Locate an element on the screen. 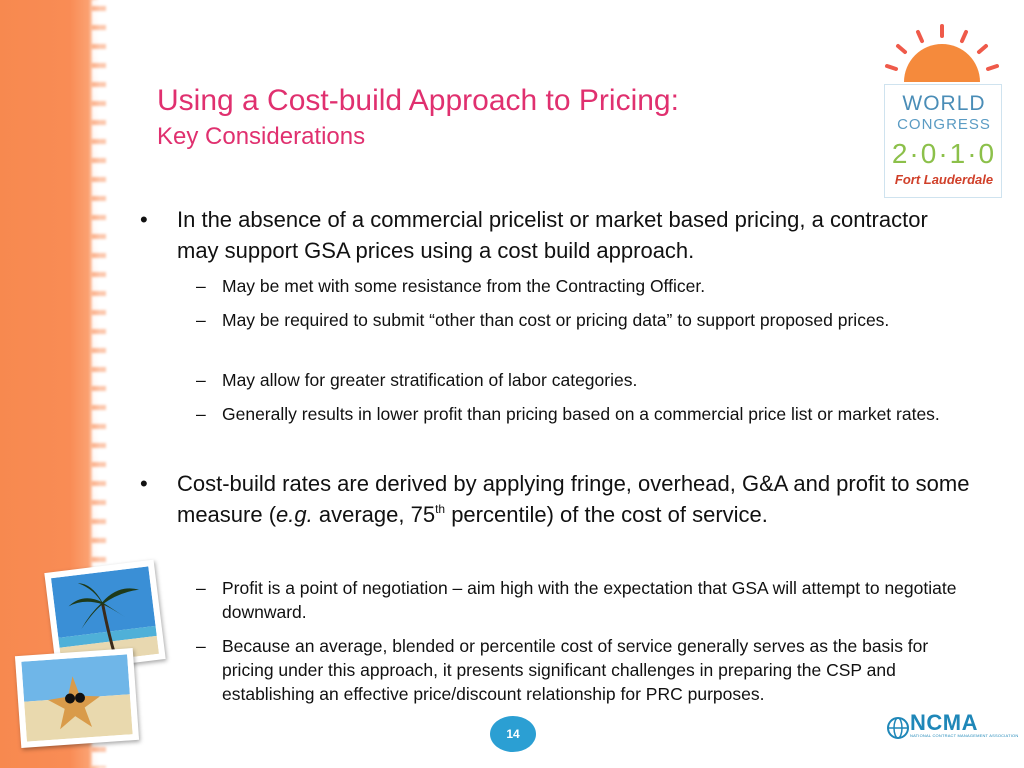 The image size is (1024, 768). sun-logo-icon is located at coordinates (942, 53).